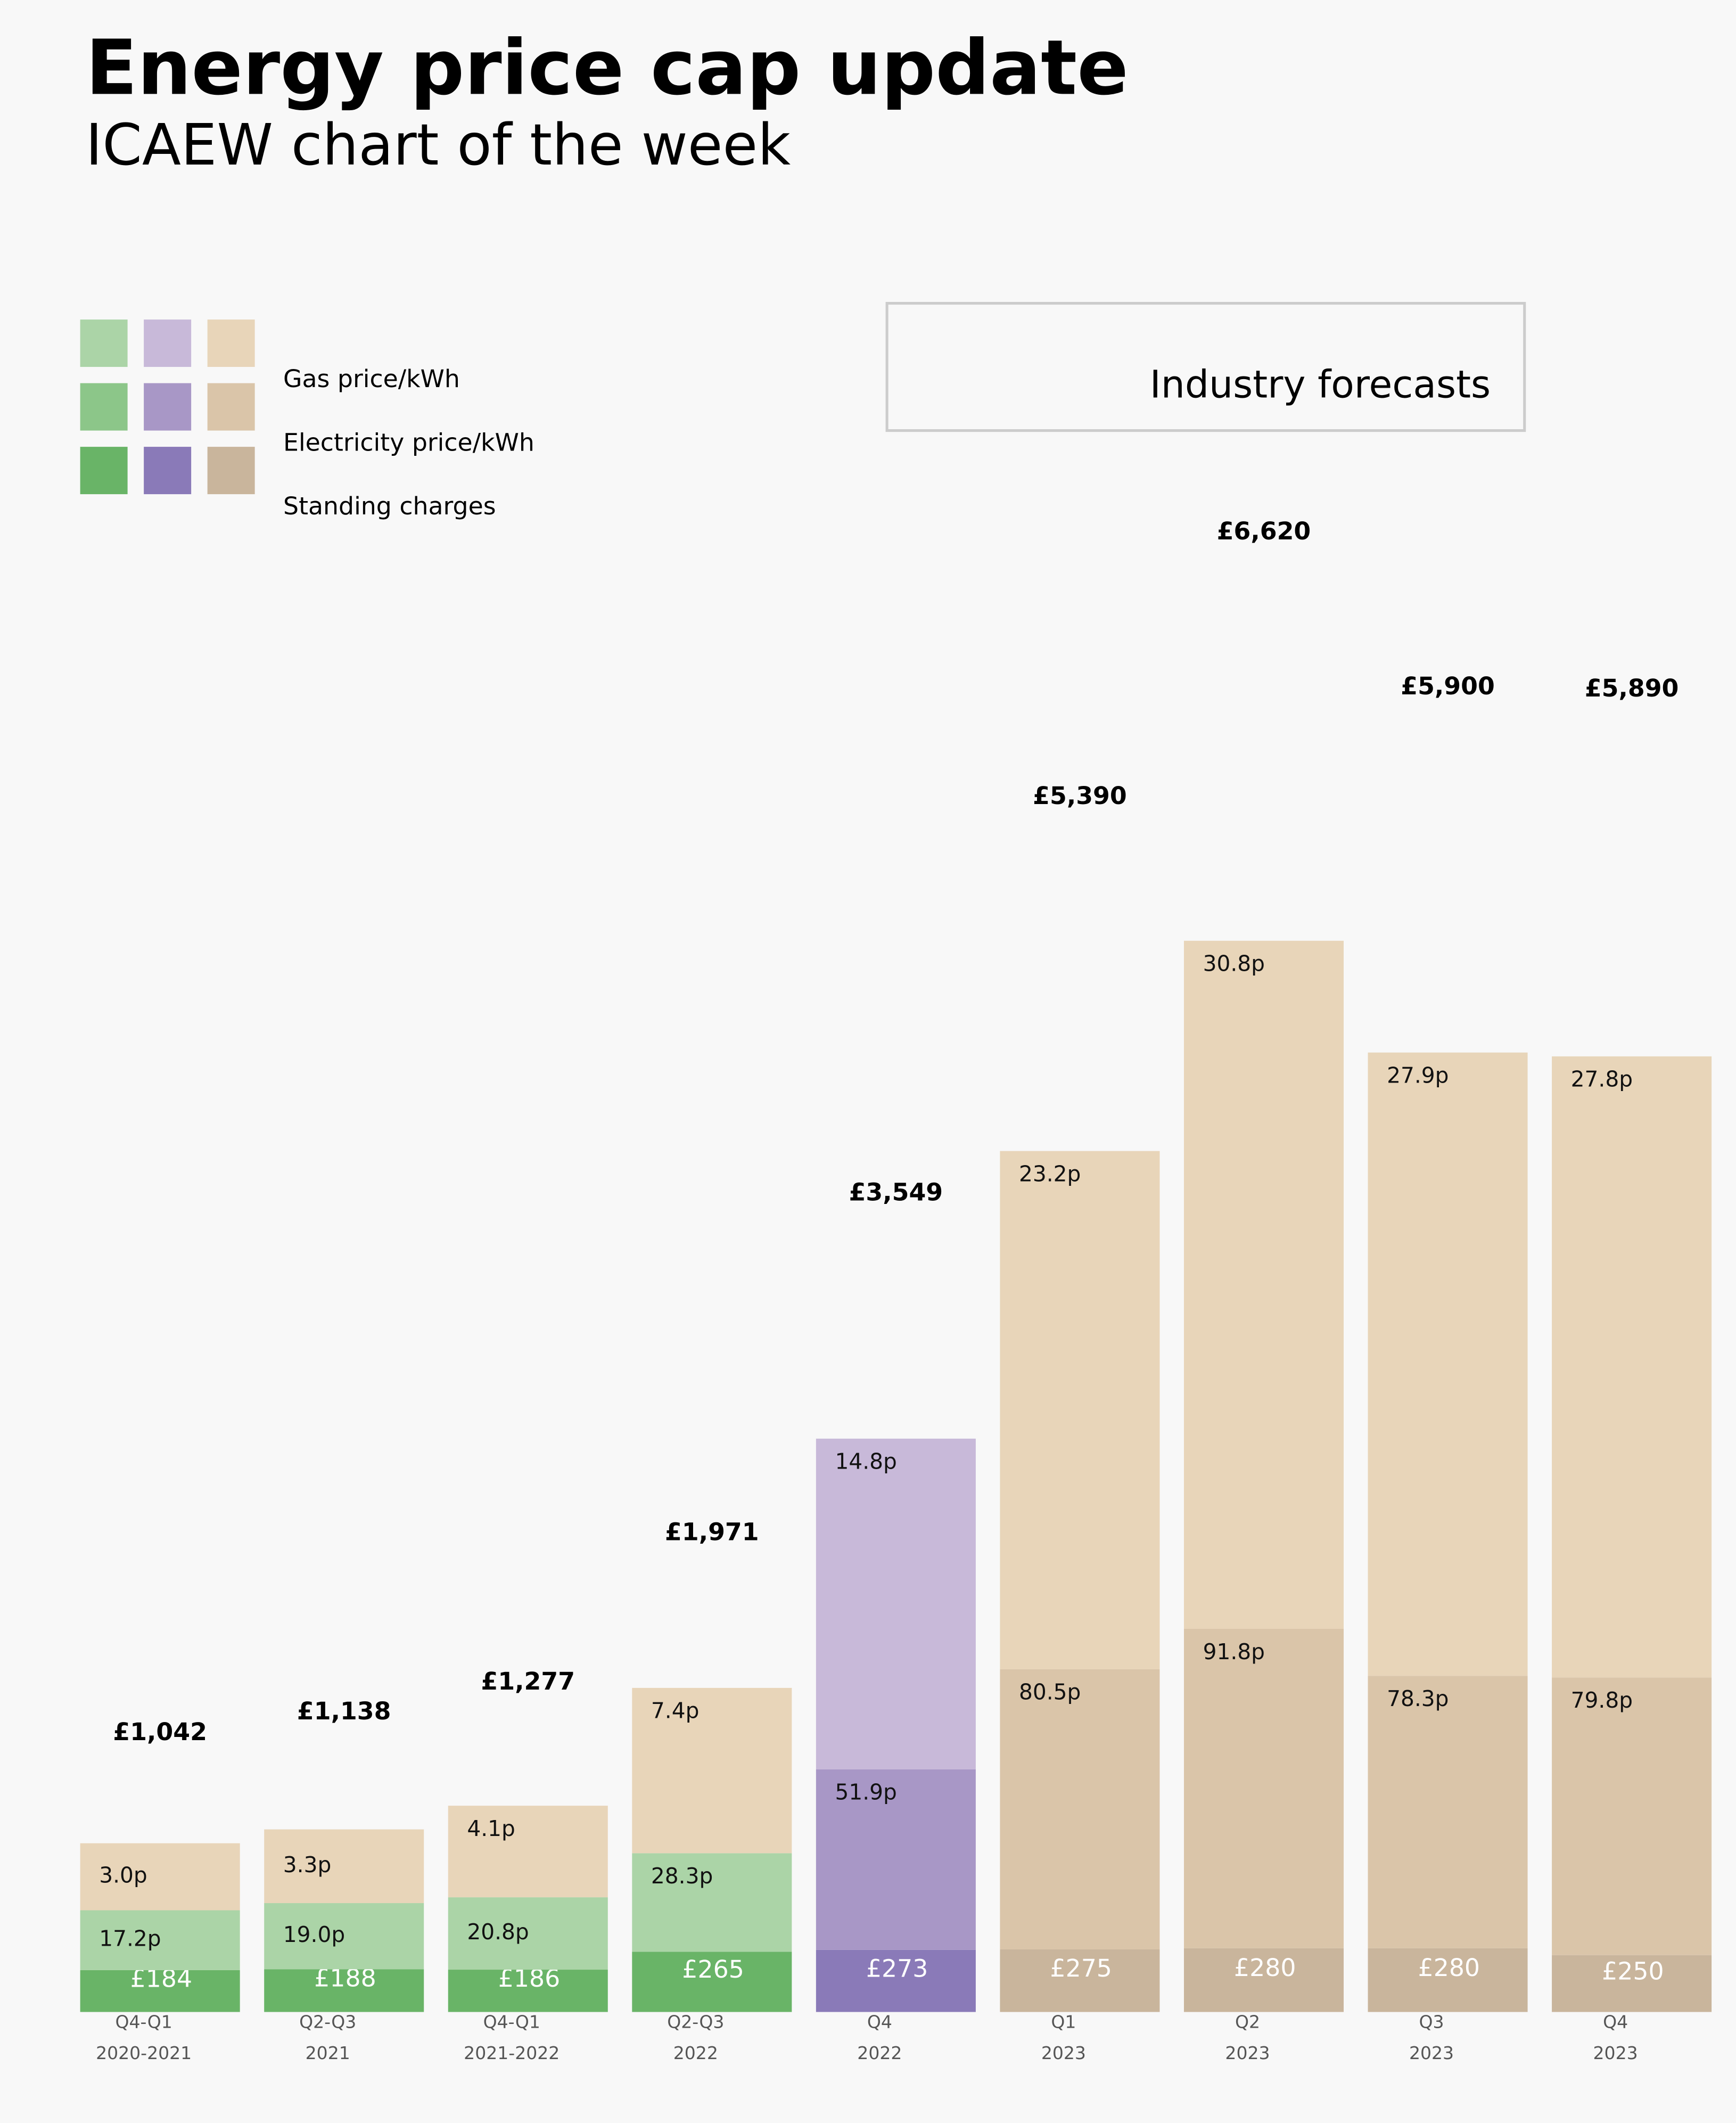  What do you see at coordinates (438, 145) in the screenshot?
I see `chart-subtitle: ICAEW chart of the week` at bounding box center [438, 145].